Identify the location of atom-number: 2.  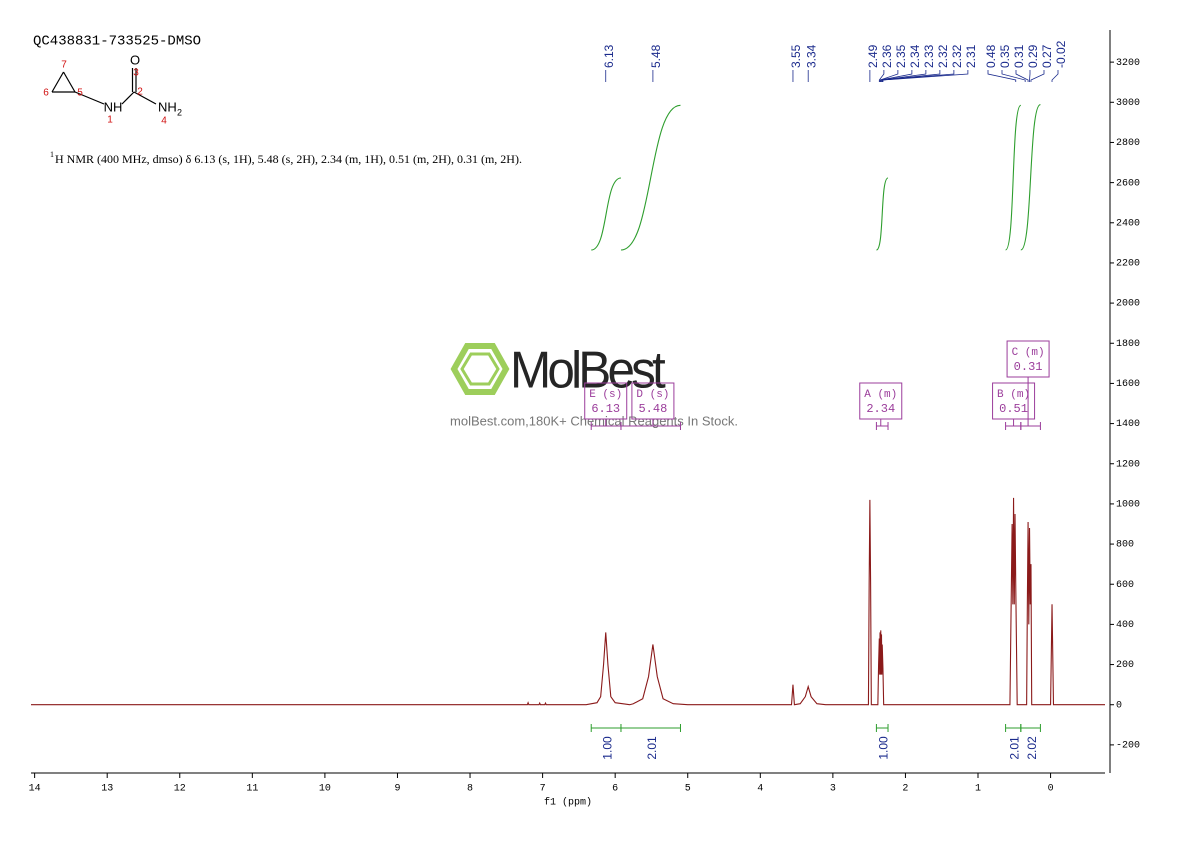
(140, 92).